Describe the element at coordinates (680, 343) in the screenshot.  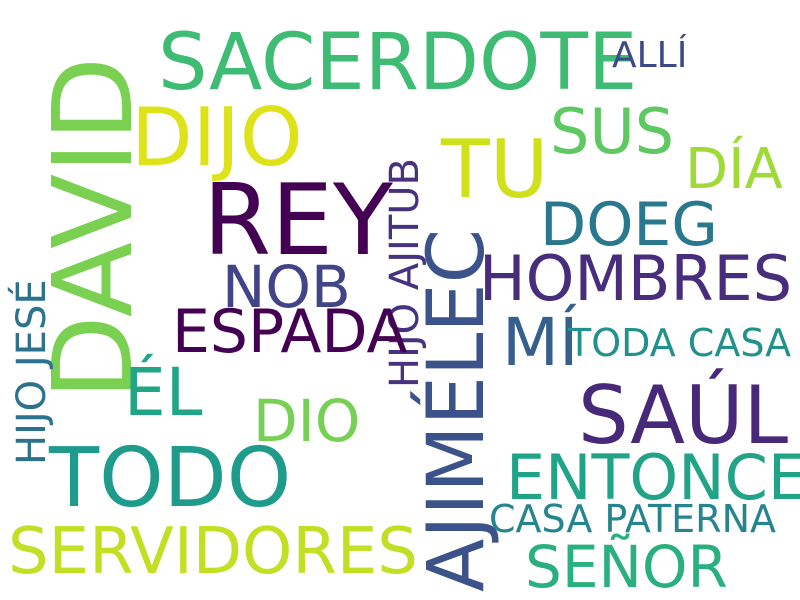
I see `word-toda-casa: TODA CASA` at that location.